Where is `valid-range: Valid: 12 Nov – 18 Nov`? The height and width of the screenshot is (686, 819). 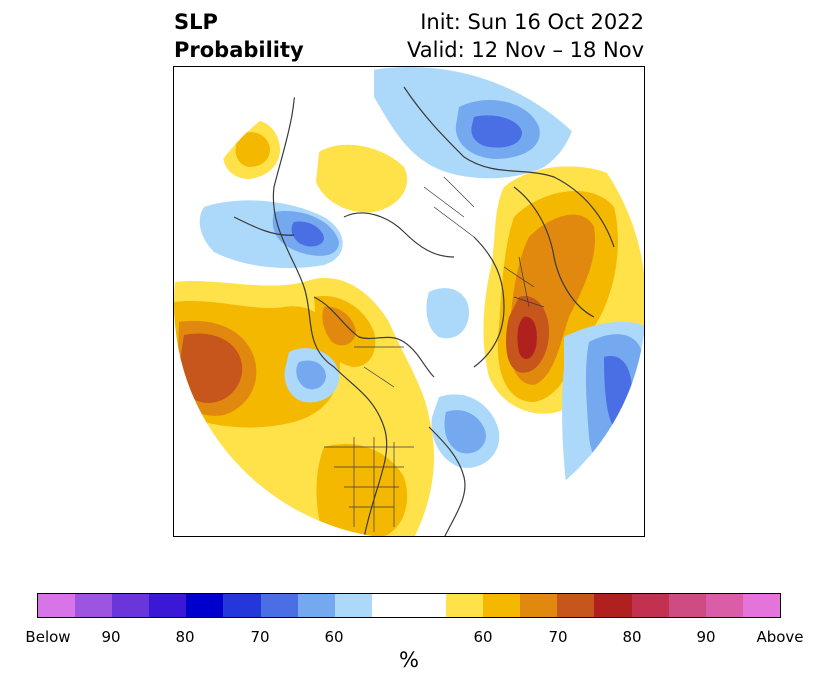 valid-range: Valid: 12 Nov – 18 Nov is located at coordinates (525, 50).